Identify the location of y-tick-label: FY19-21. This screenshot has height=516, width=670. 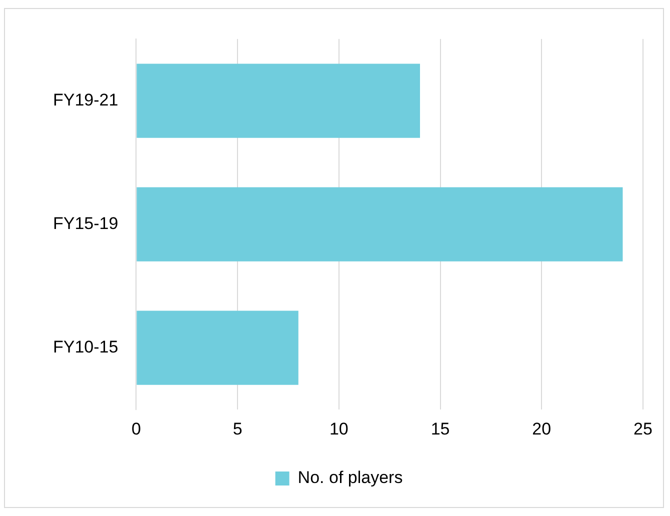
(85, 100).